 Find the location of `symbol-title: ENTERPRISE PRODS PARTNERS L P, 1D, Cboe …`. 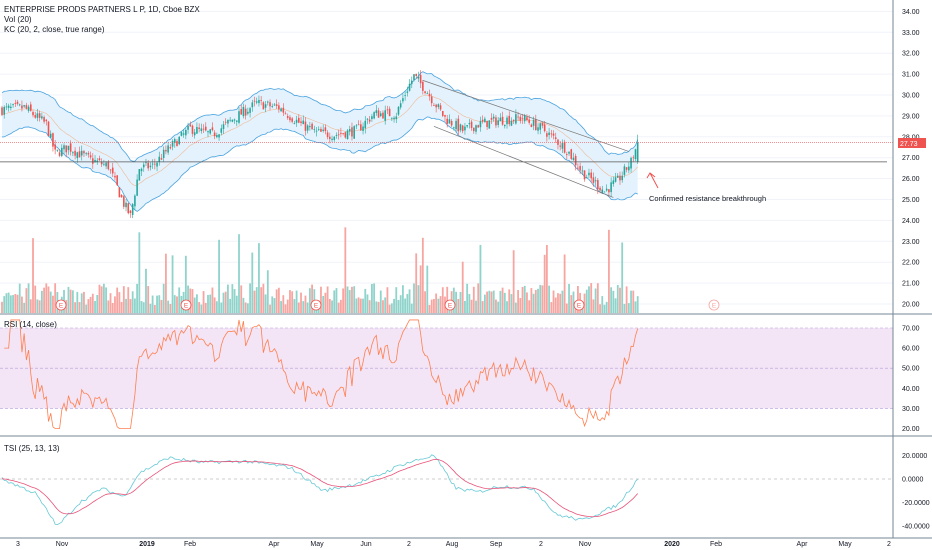

symbol-title: ENTERPRISE PRODS PARTNERS L P, 1D, Cboe … is located at coordinates (102, 9).